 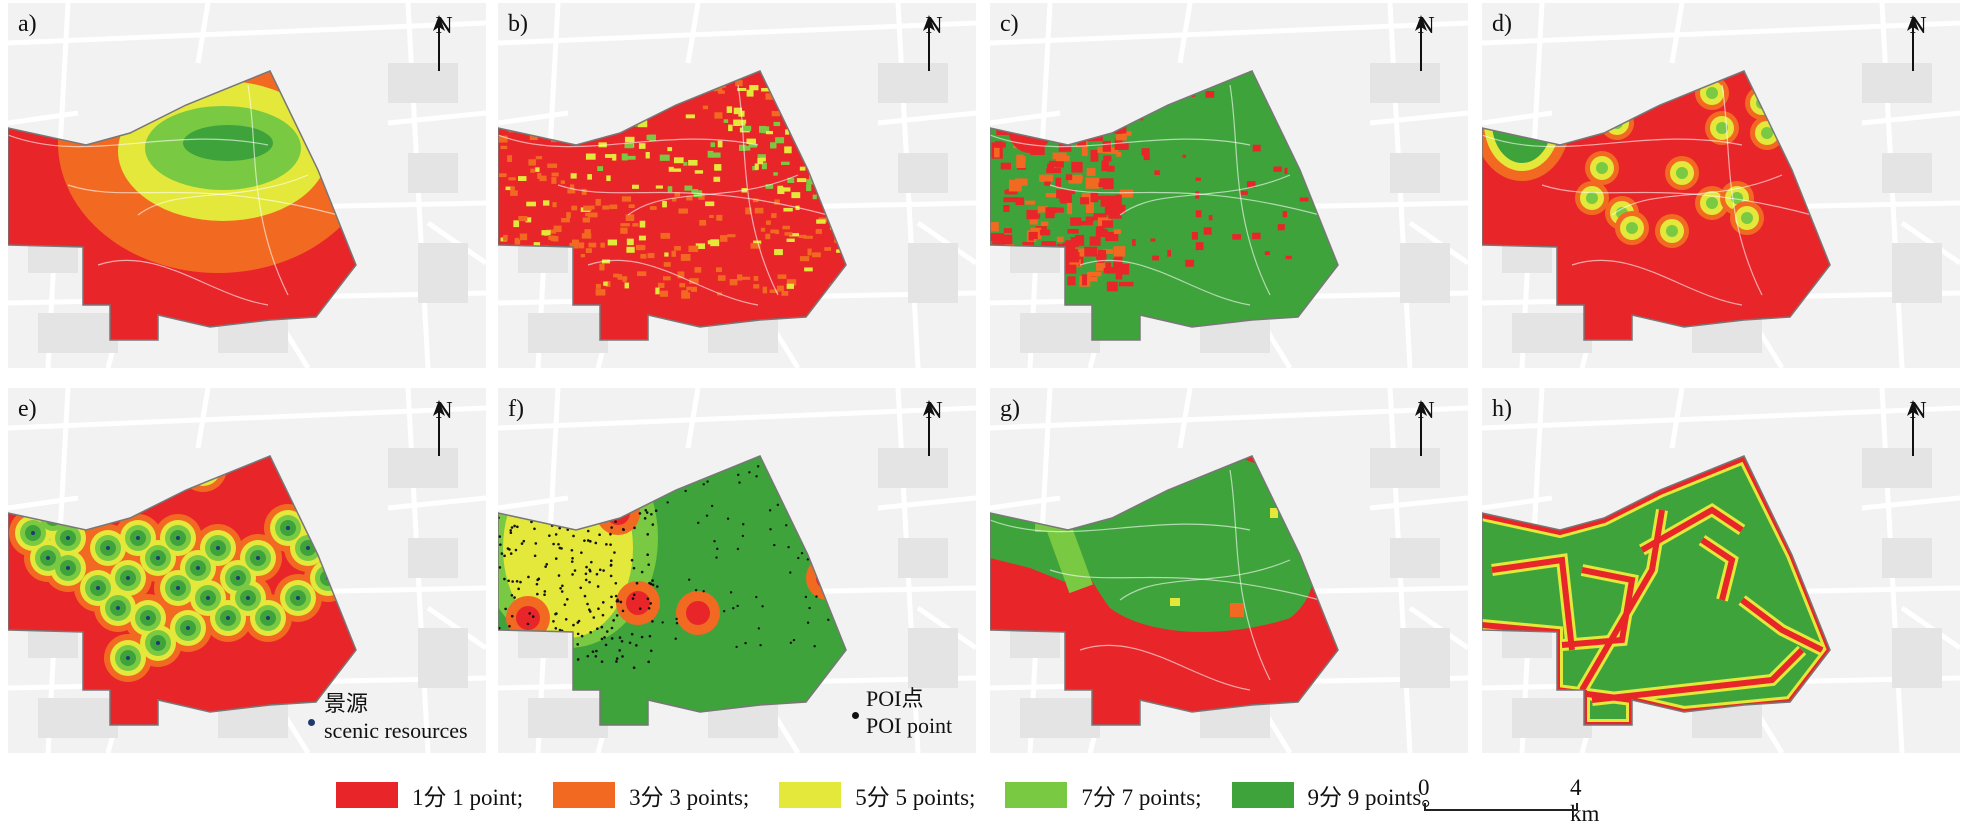 I want to click on panel-label: d), so click(x=1502, y=24).